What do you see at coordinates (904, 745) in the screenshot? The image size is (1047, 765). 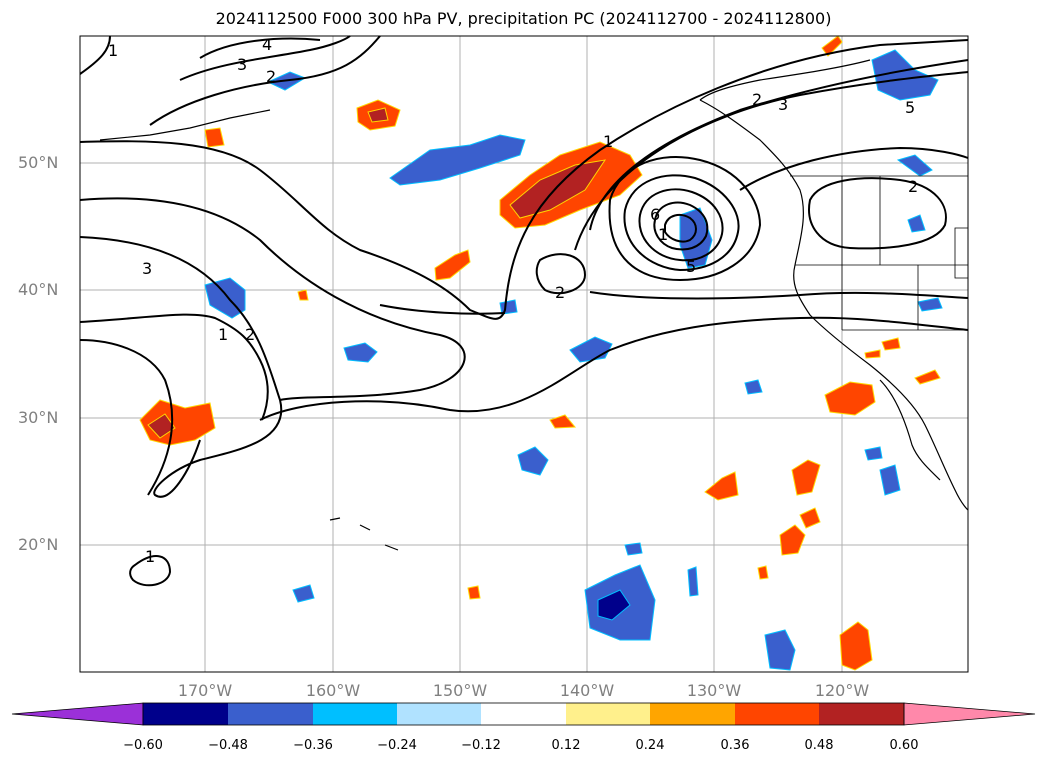 I see `colorbar-tick: 0.60` at bounding box center [904, 745].